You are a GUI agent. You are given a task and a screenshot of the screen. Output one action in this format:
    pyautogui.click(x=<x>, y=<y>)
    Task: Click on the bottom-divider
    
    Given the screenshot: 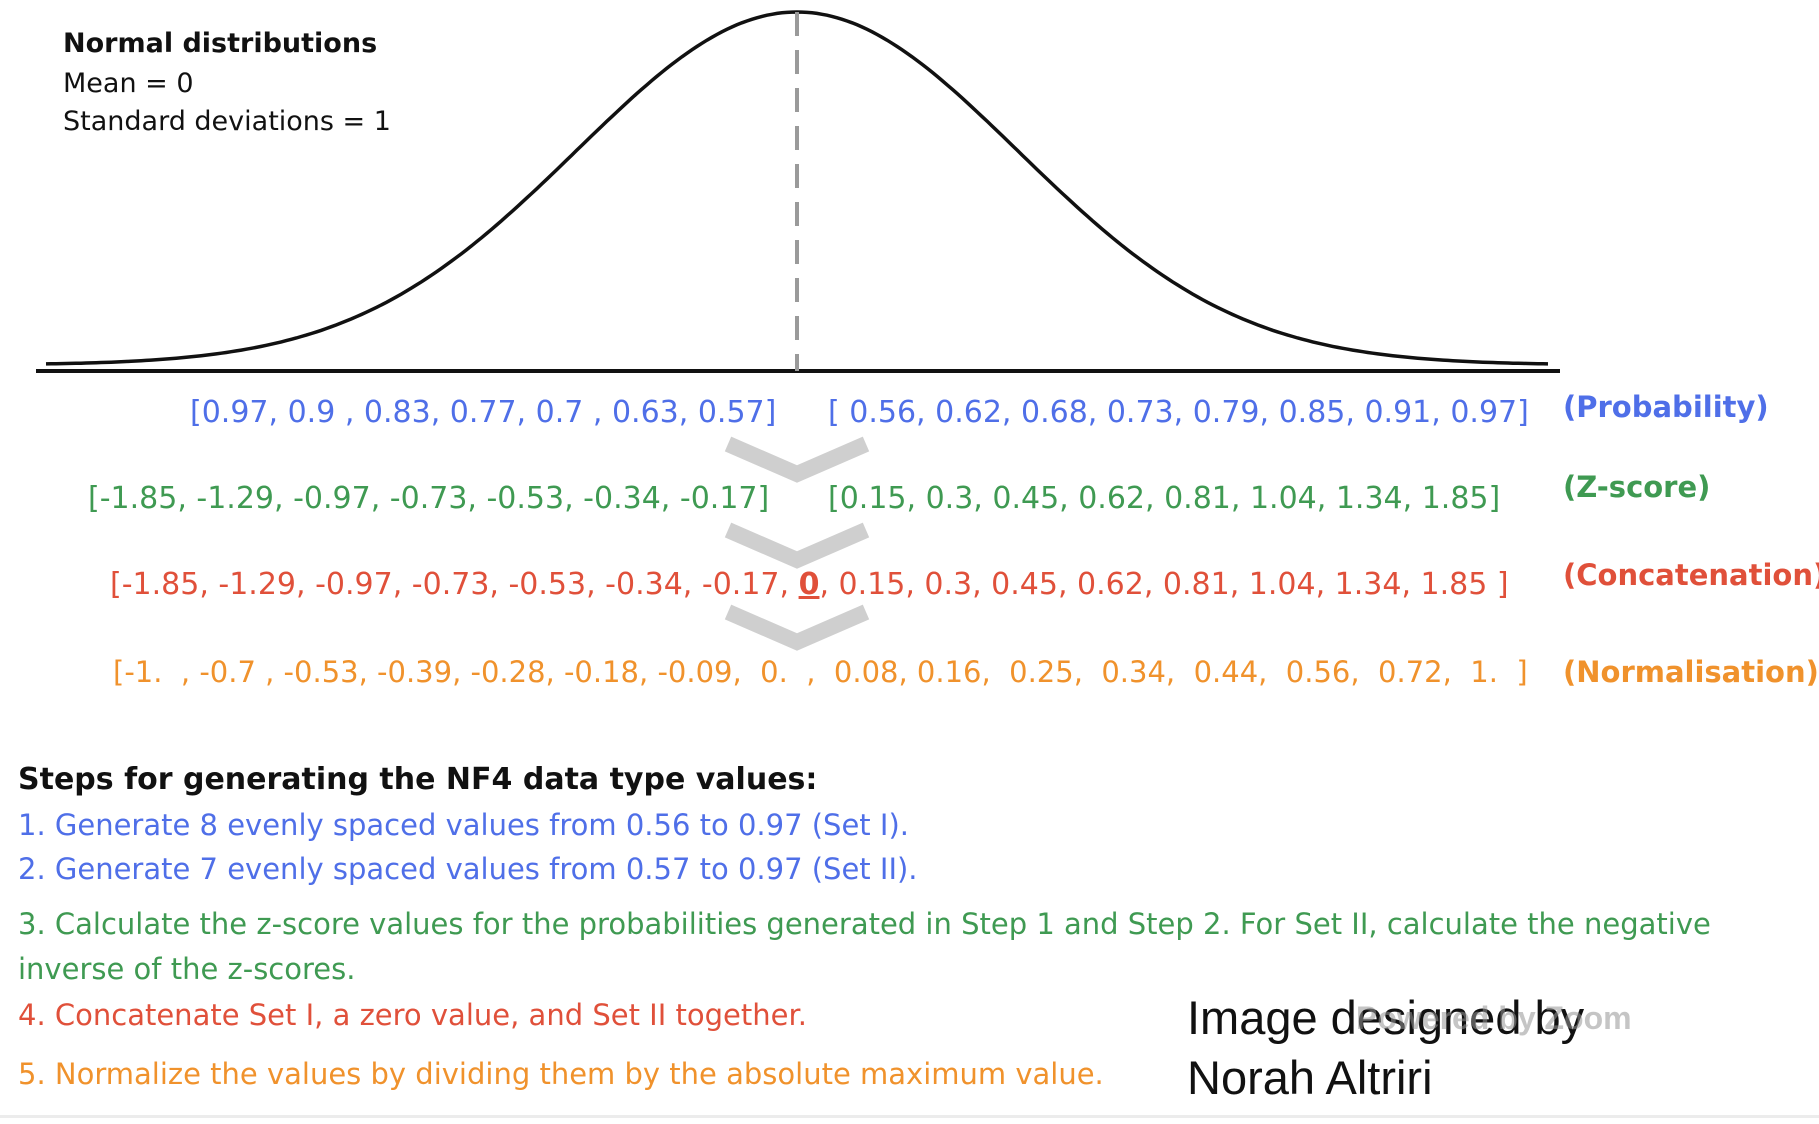 What is the action you would take?
    pyautogui.click(x=909, y=1116)
    